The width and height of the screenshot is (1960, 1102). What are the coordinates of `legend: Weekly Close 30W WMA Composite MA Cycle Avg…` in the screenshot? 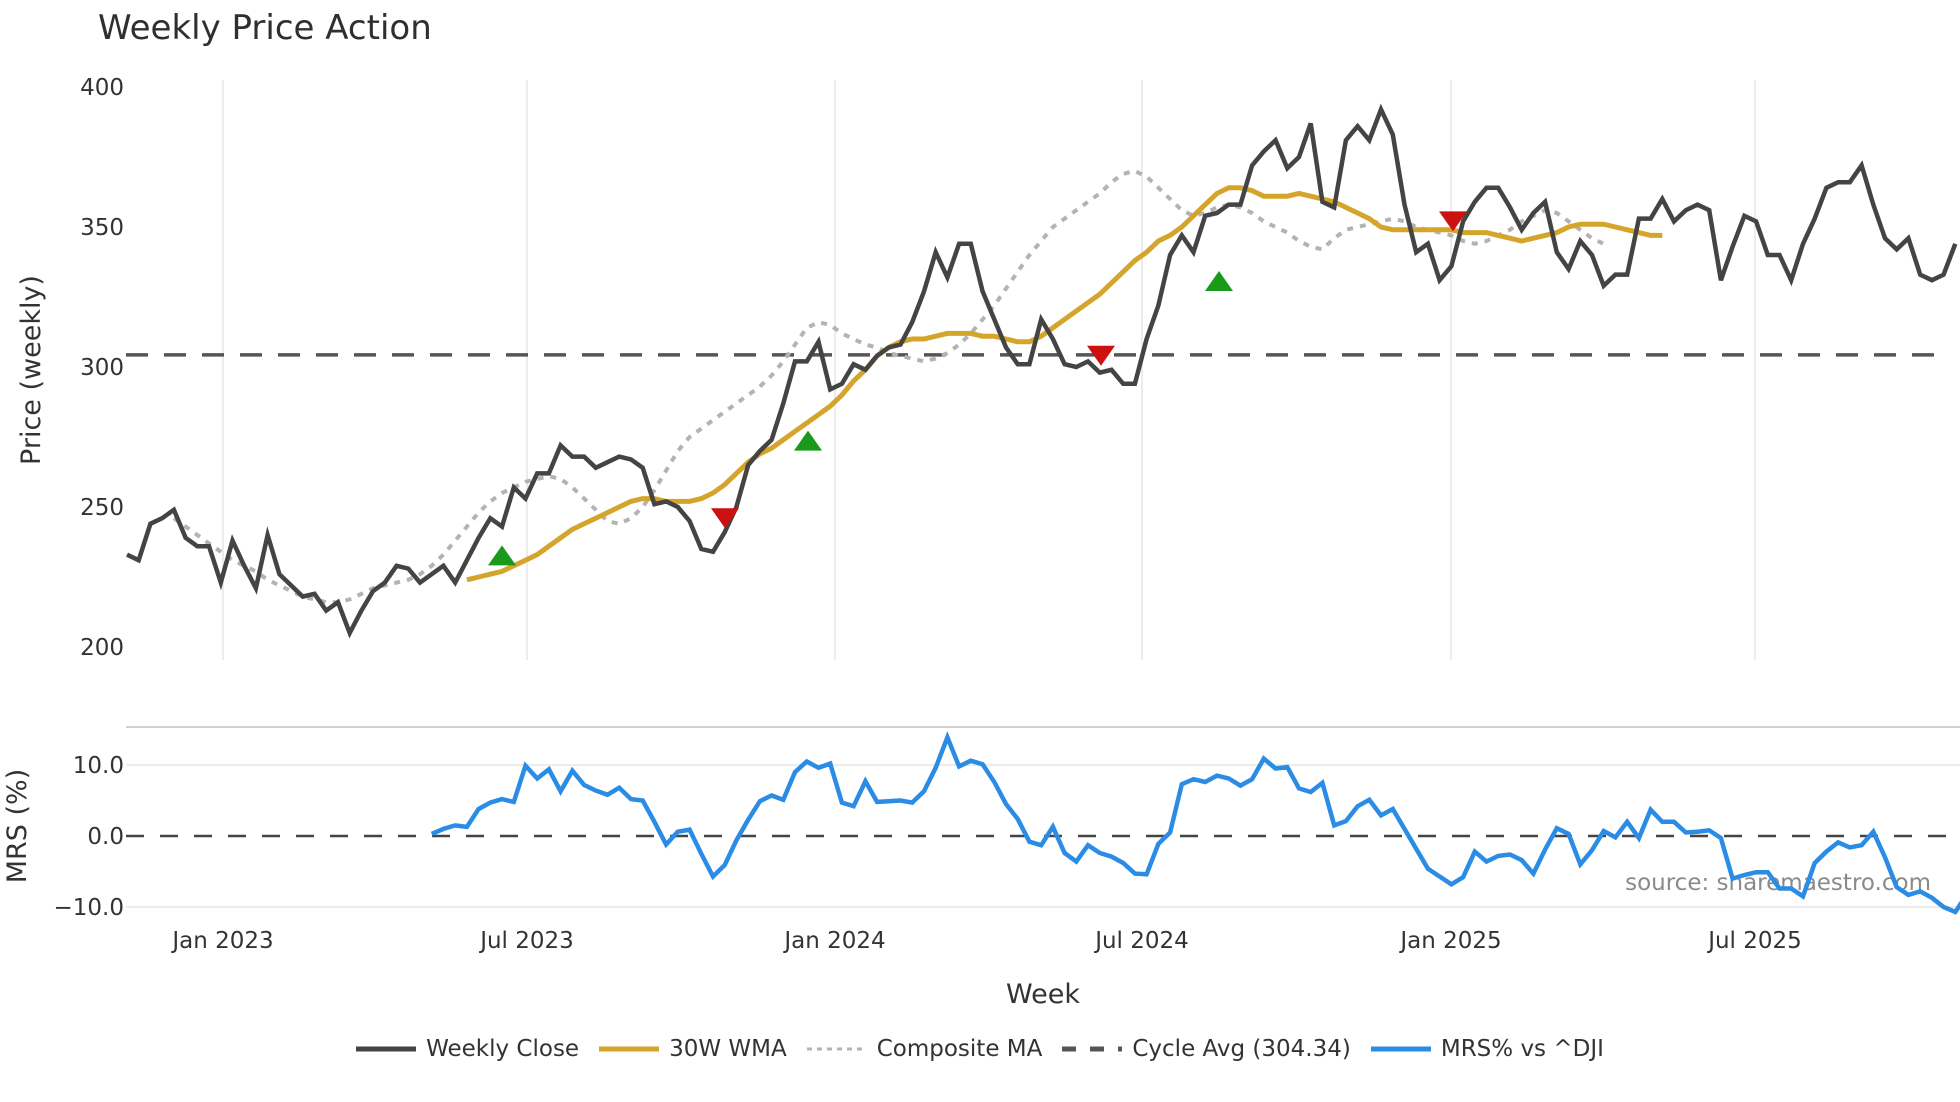 It's located at (980, 1049).